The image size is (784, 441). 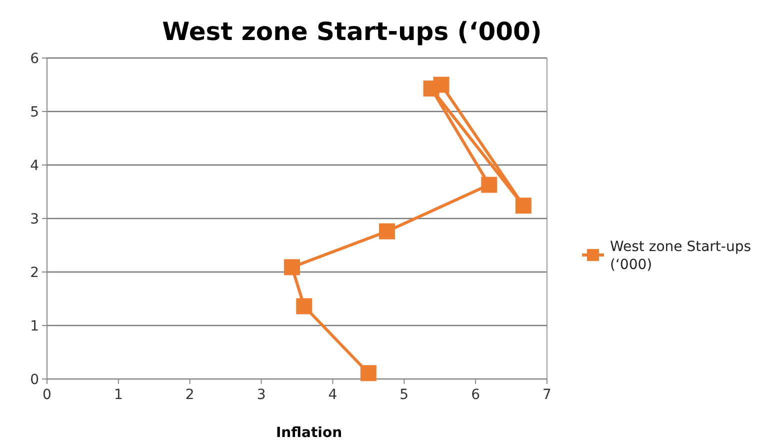 What do you see at coordinates (352, 31) in the screenshot?
I see `chart-title: West zone Start-ups (‘000)` at bounding box center [352, 31].